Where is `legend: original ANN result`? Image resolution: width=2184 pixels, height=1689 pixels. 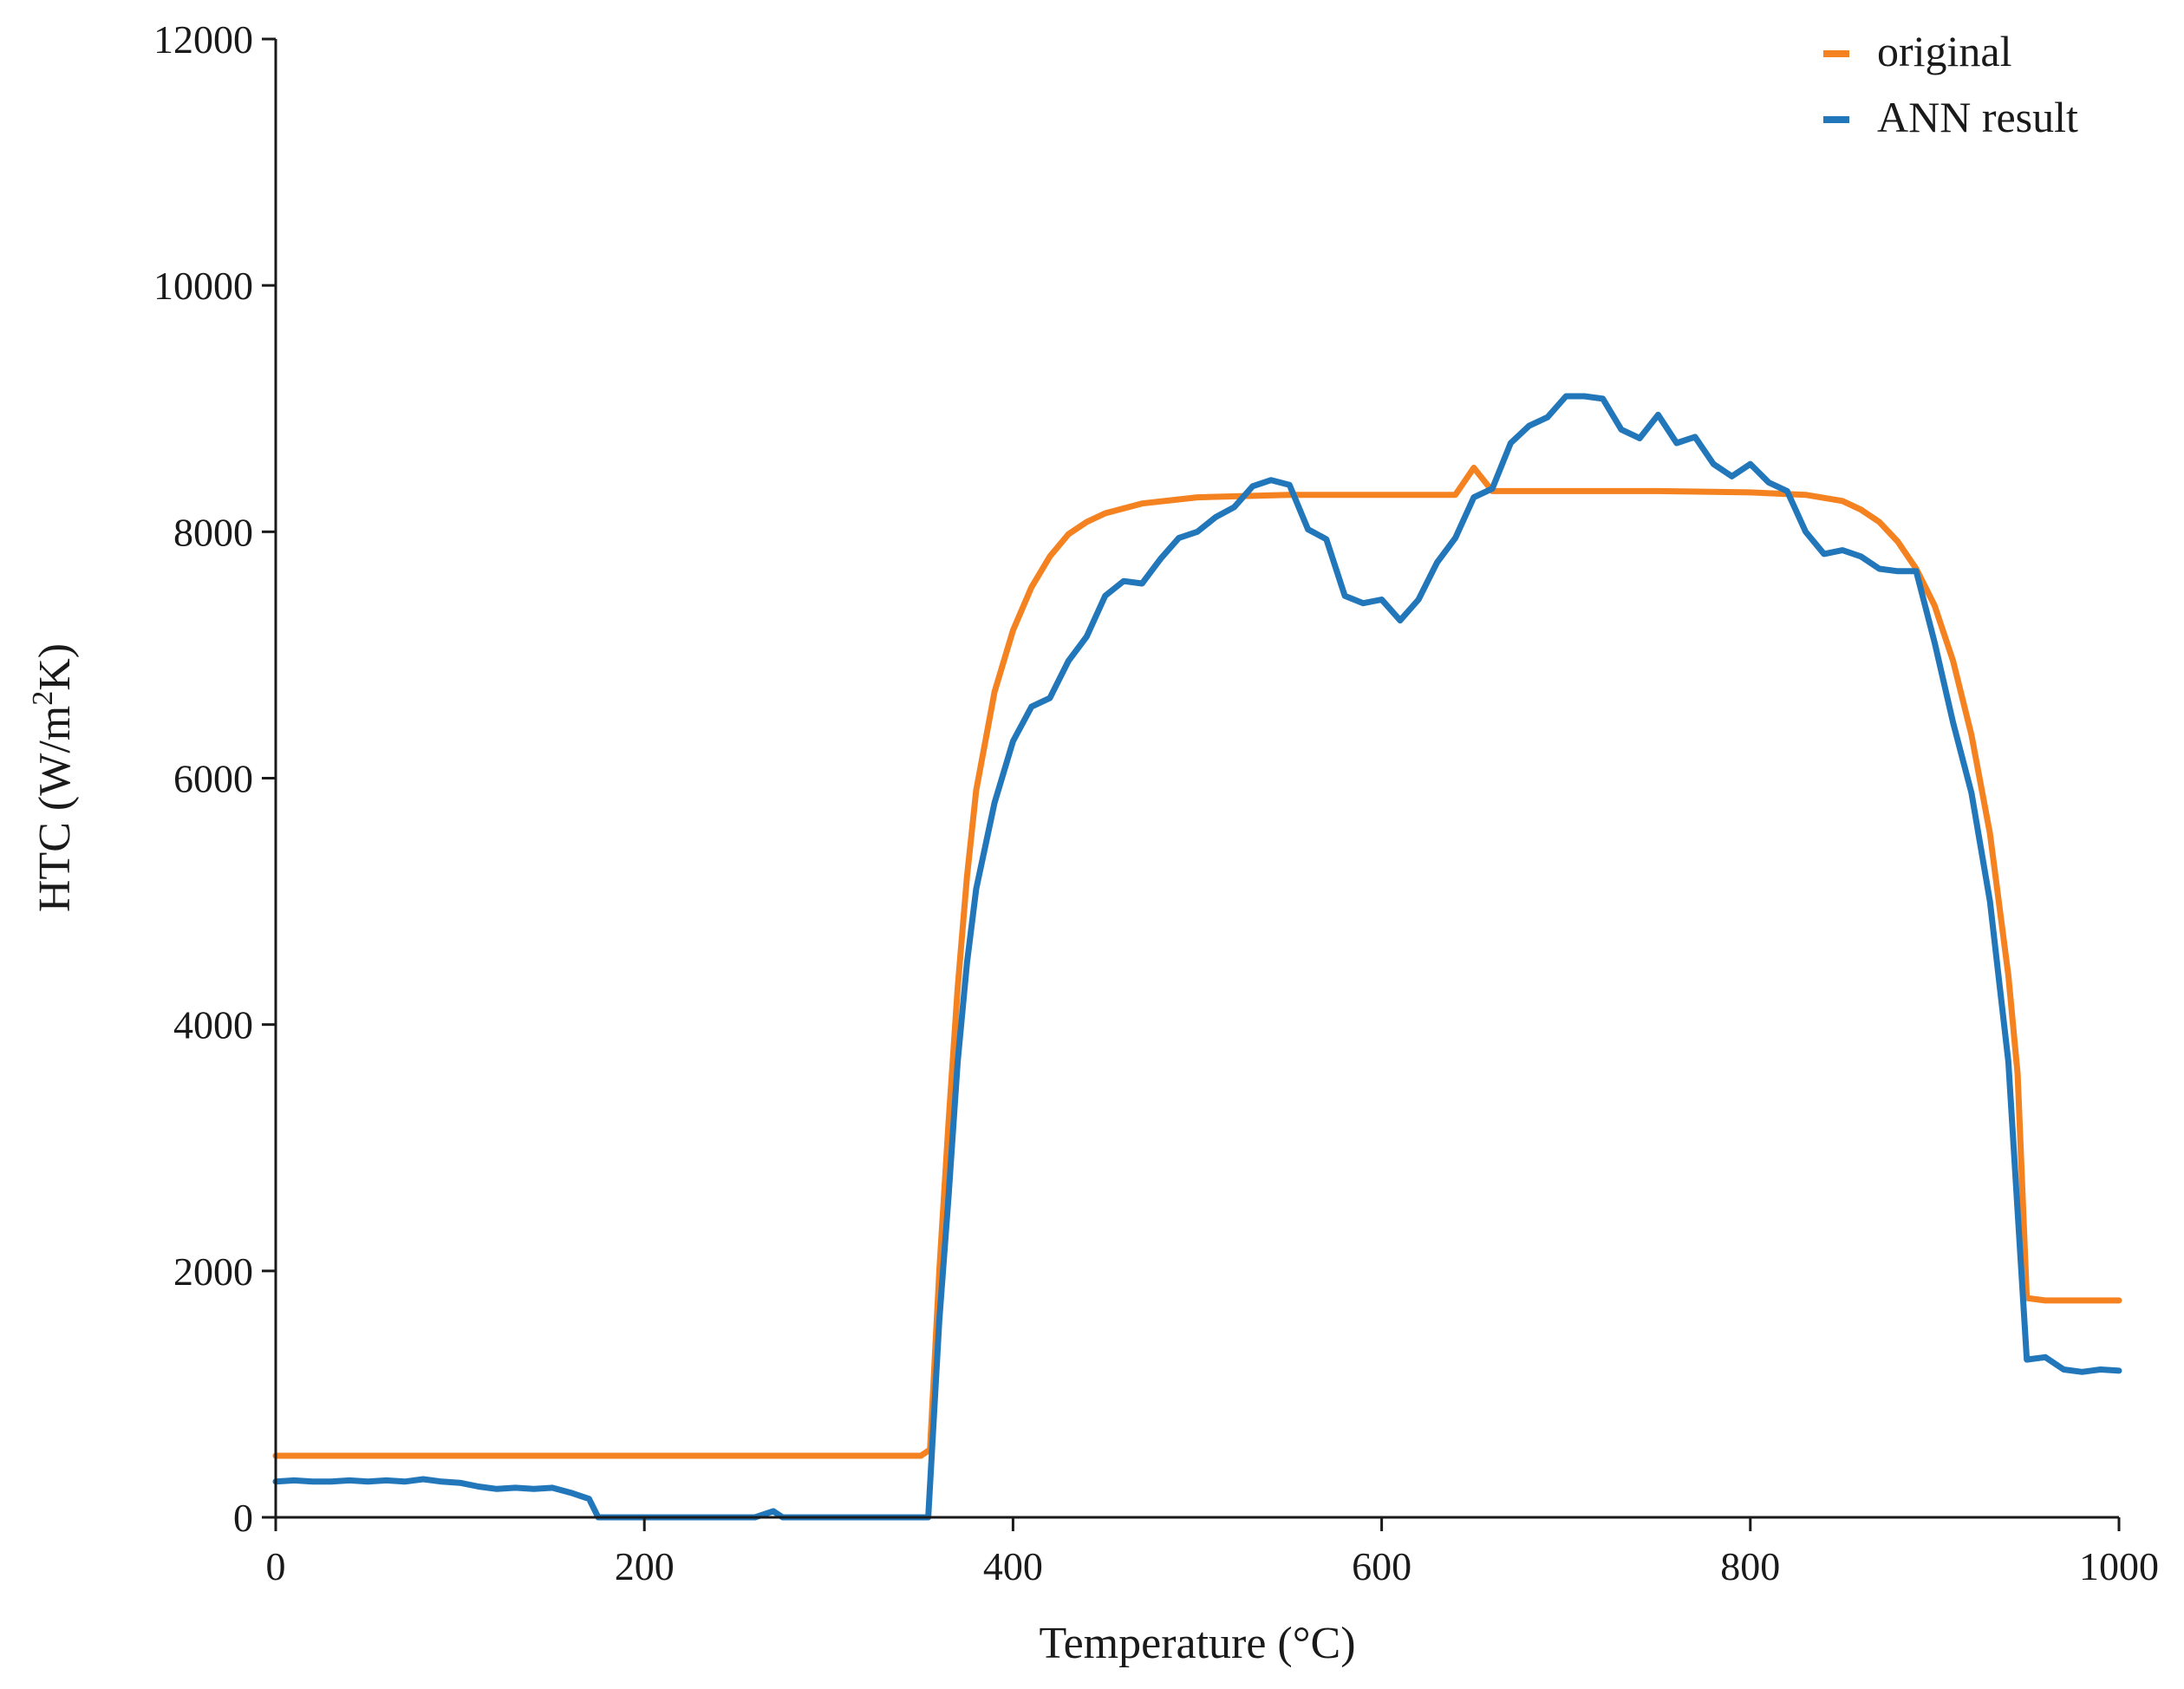 legend: original ANN result is located at coordinates (1950, 84).